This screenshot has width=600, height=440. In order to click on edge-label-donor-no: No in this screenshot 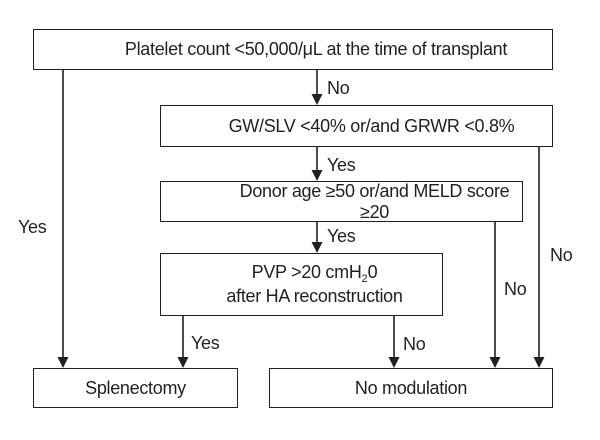, I will do `click(515, 289)`.